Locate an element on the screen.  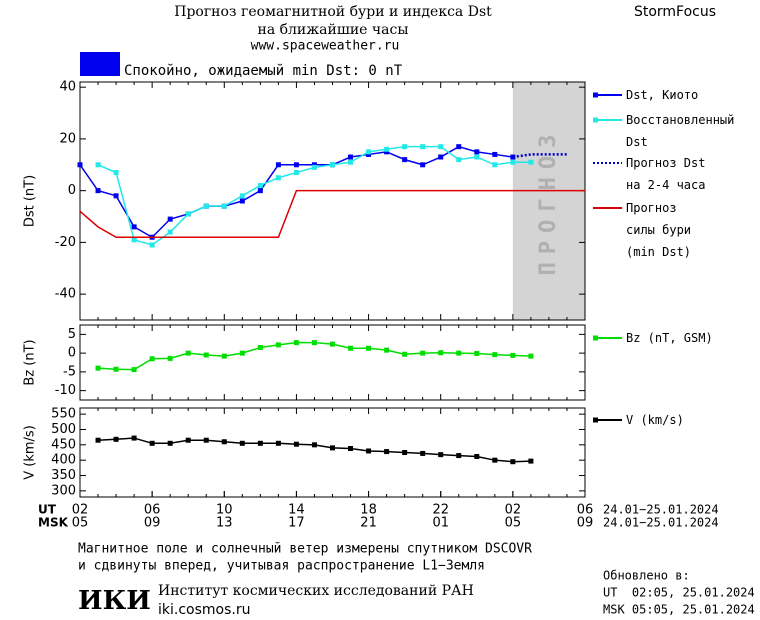
y-tick-label: 400 is located at coordinates (63, 460).